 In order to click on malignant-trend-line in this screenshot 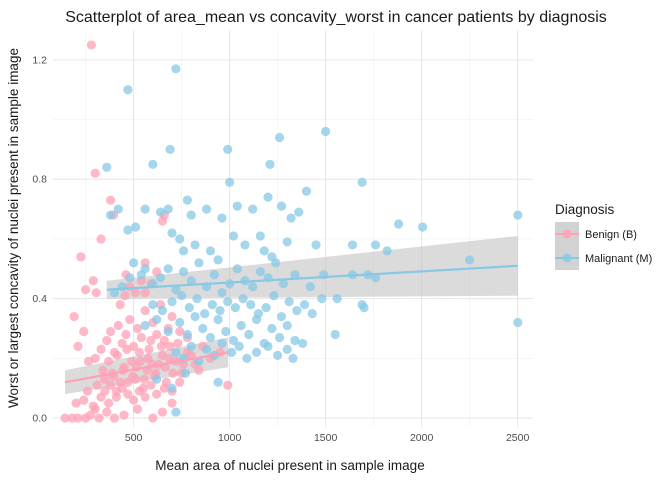, I will do `click(312, 277)`.